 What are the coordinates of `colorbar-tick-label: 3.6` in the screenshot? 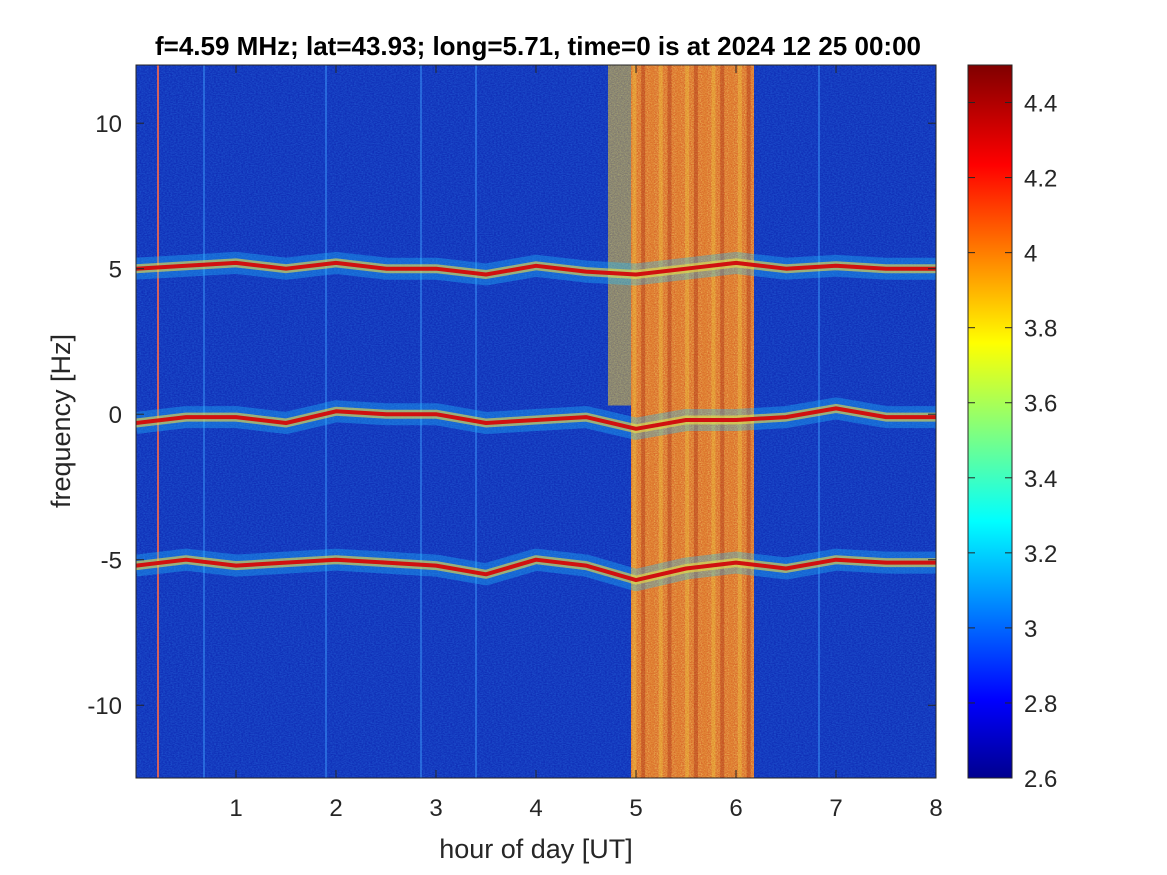 It's located at (1040, 404).